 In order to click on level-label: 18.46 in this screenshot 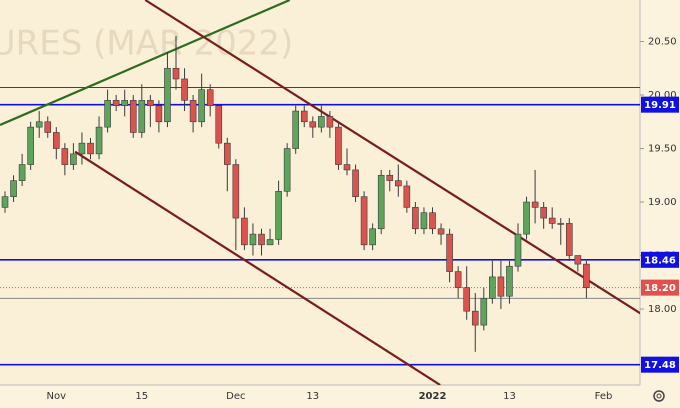, I will do `click(660, 260)`.